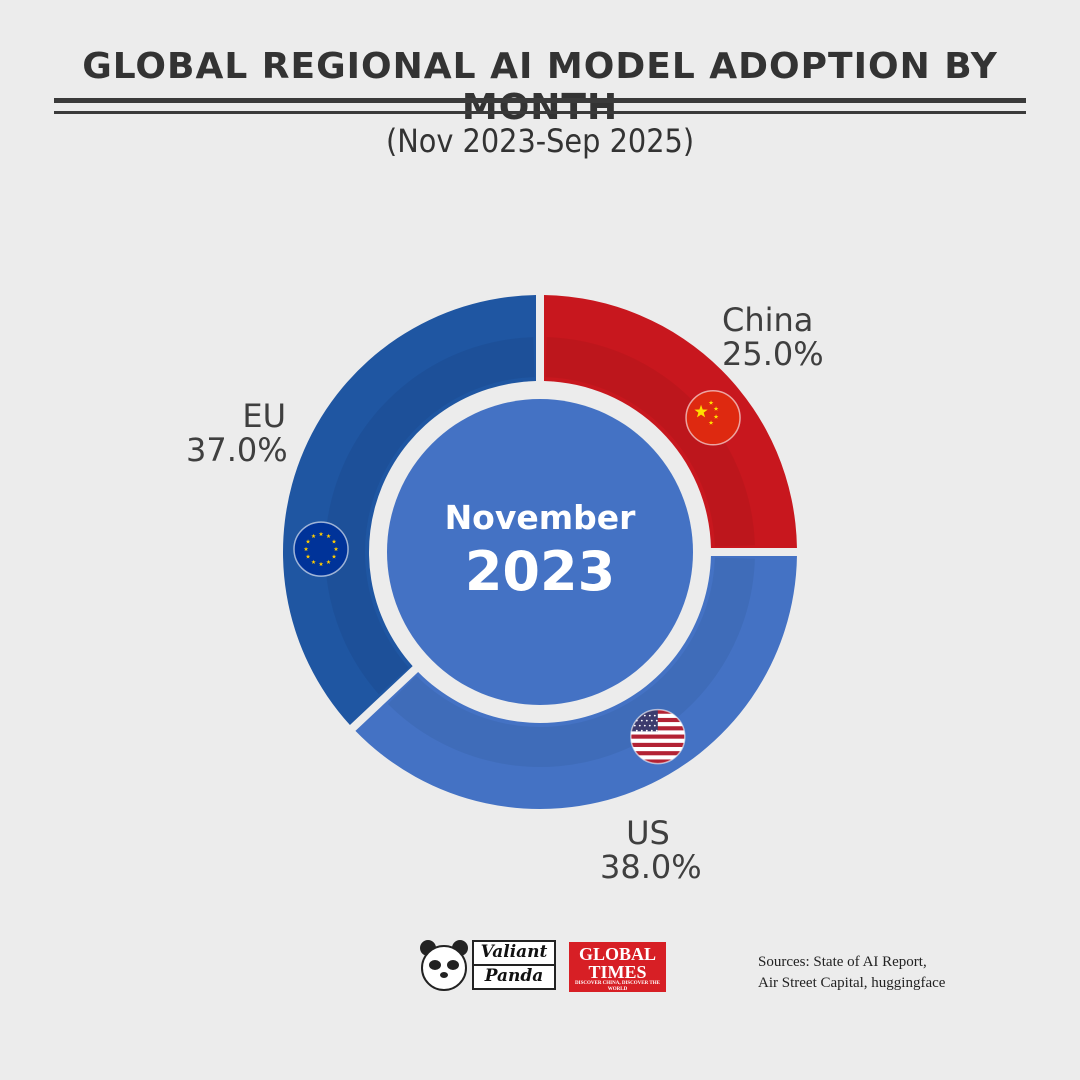  Describe the element at coordinates (648, 833) in the screenshot. I see `slice-label-us: US` at that location.